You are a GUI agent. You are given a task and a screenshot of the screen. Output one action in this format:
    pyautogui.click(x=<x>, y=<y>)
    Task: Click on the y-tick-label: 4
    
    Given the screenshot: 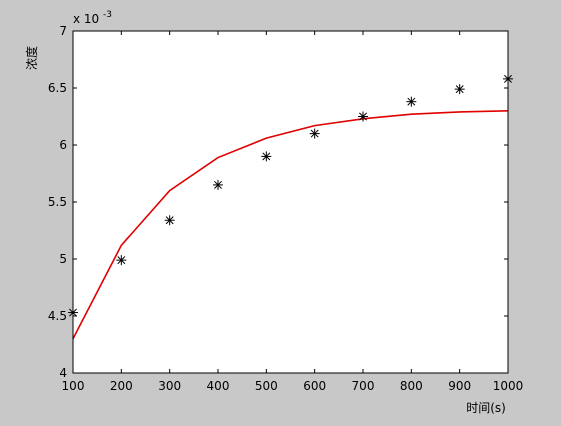 What is the action you would take?
    pyautogui.click(x=63, y=373)
    